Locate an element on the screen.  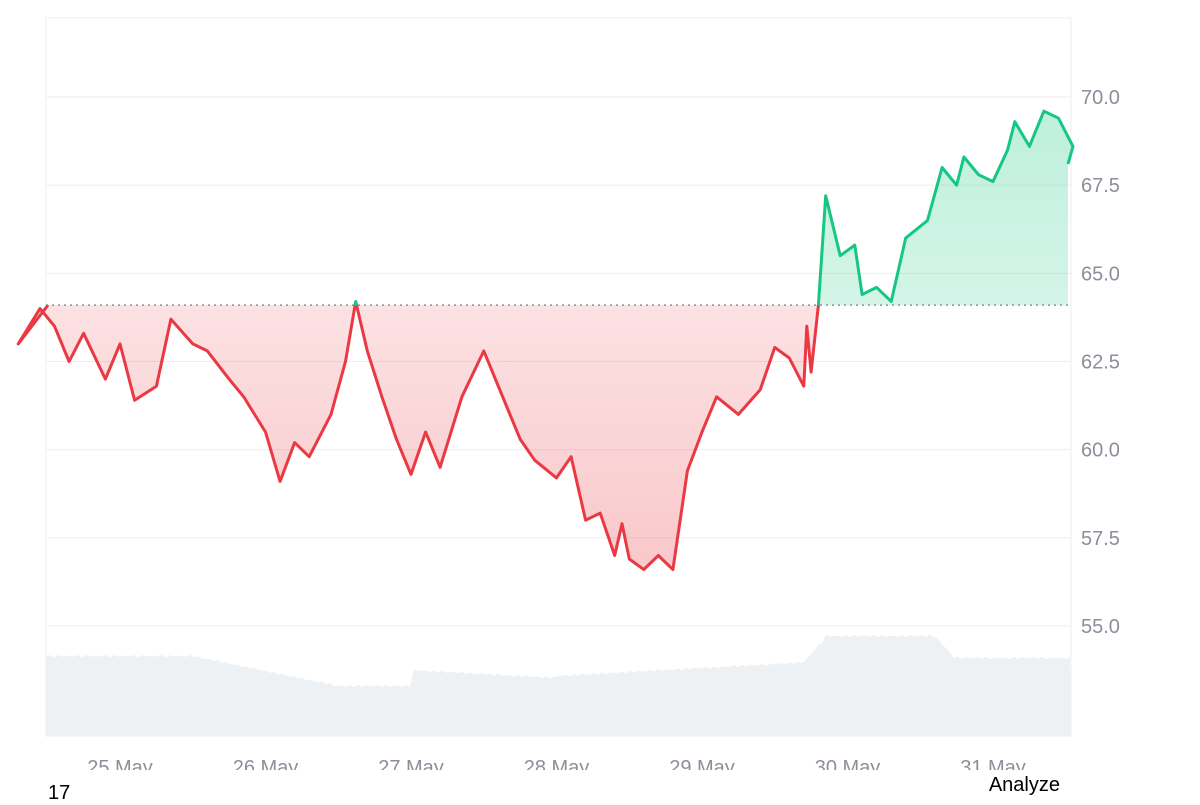
footer-left-label: 17 is located at coordinates (59, 793).